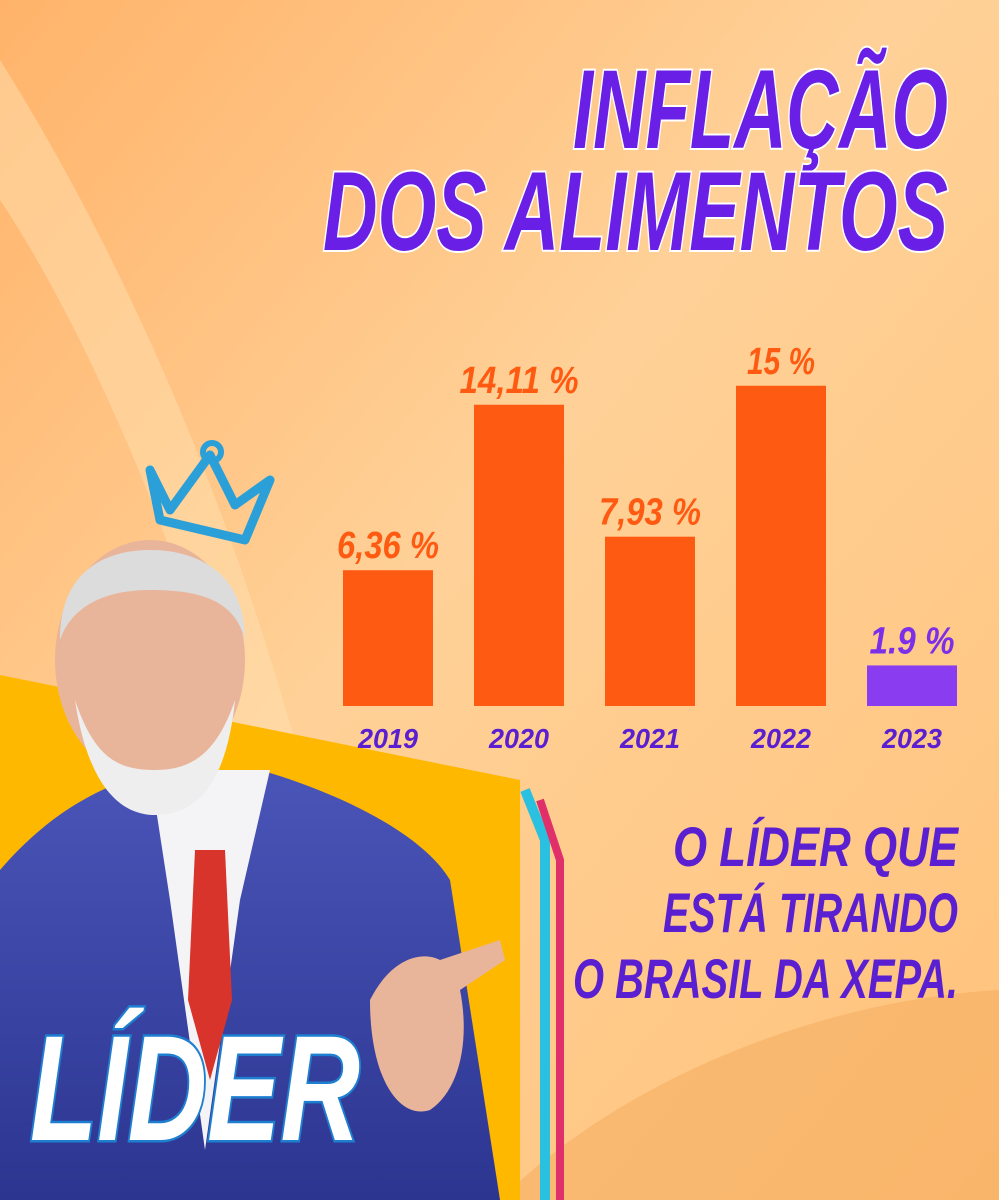 The image size is (999, 1200). I want to click on tagline-line: ESTÁ TIRANDO, so click(810, 912).